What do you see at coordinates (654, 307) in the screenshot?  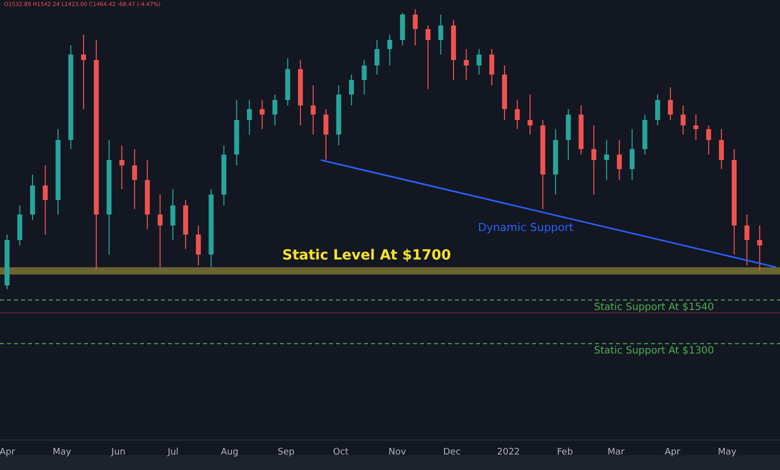 I see `ref-line-label: Static Support At $1540` at bounding box center [654, 307].